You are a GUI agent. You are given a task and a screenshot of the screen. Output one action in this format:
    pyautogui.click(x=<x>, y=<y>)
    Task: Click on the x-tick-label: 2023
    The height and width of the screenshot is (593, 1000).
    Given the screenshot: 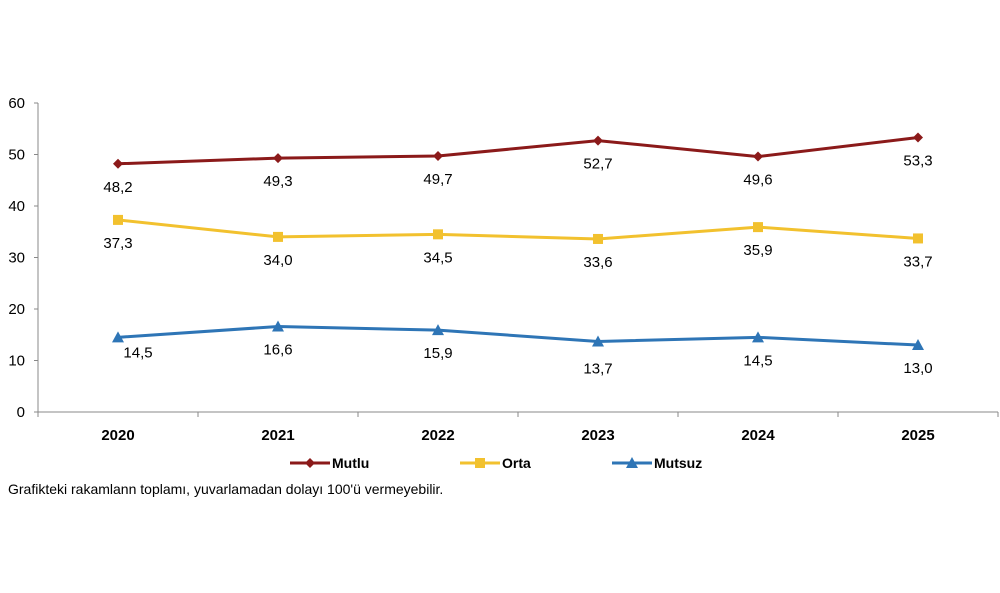 What is the action you would take?
    pyautogui.click(x=597, y=435)
    